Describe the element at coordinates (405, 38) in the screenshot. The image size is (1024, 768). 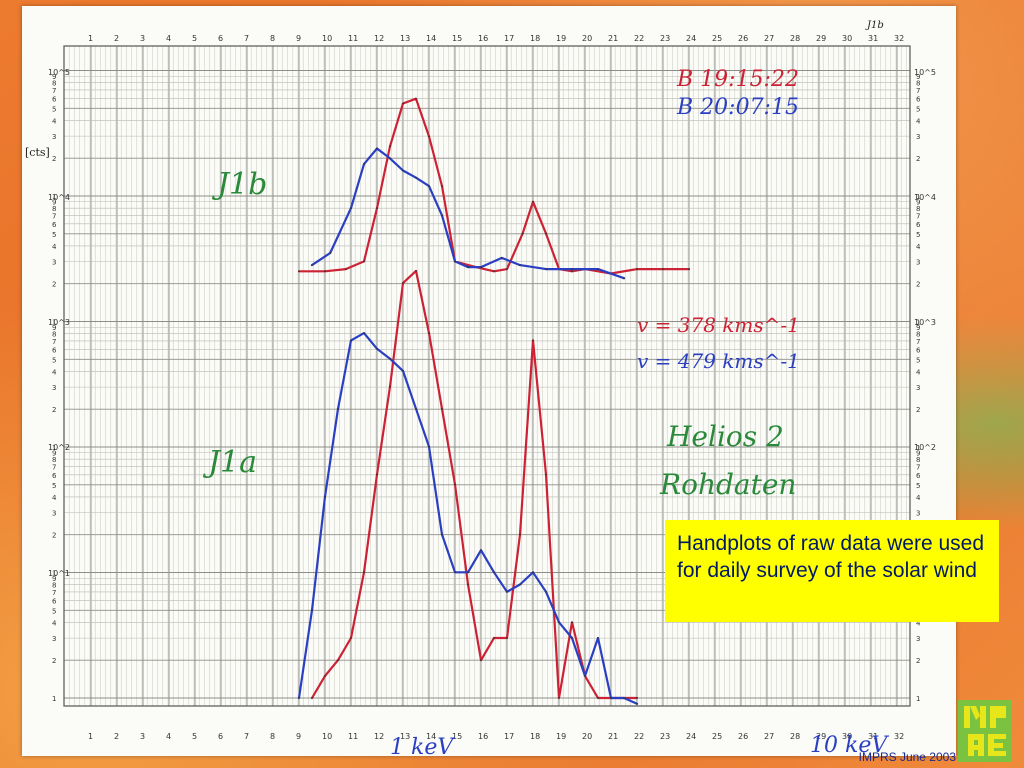
I see `x-tick-label-top: 13` at that location.